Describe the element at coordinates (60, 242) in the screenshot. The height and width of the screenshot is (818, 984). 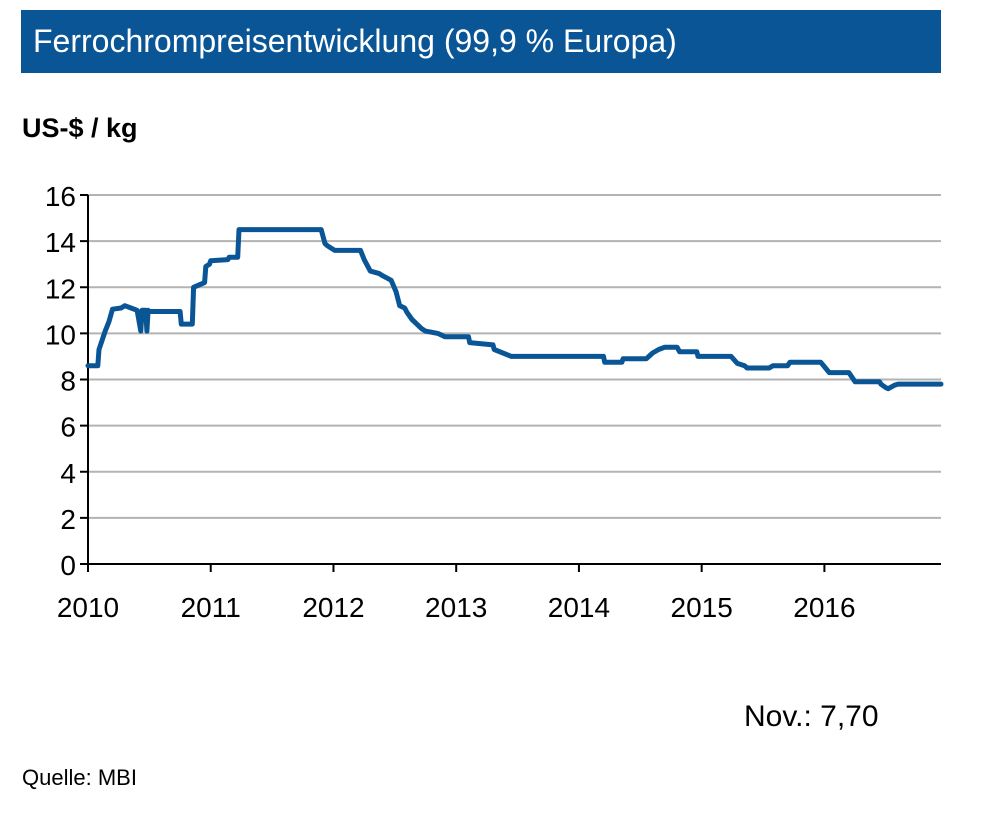
I see `y-tick-label: 14` at that location.